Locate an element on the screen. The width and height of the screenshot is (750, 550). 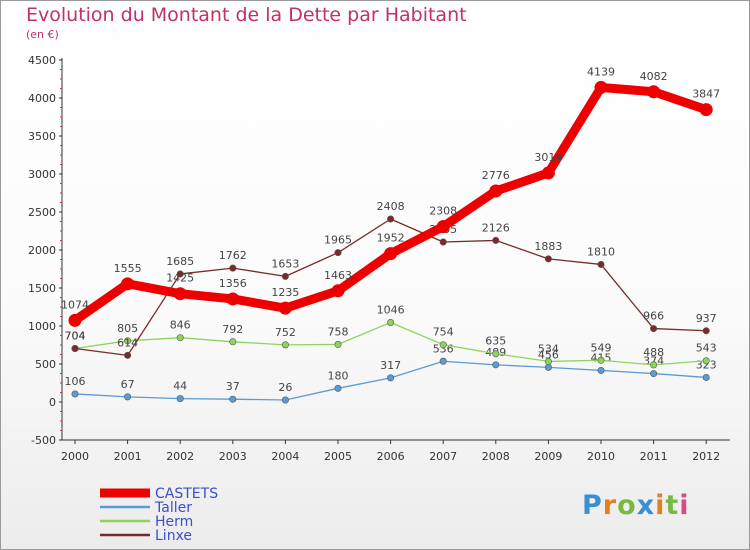
data-label: 4082 is located at coordinates (654, 76).